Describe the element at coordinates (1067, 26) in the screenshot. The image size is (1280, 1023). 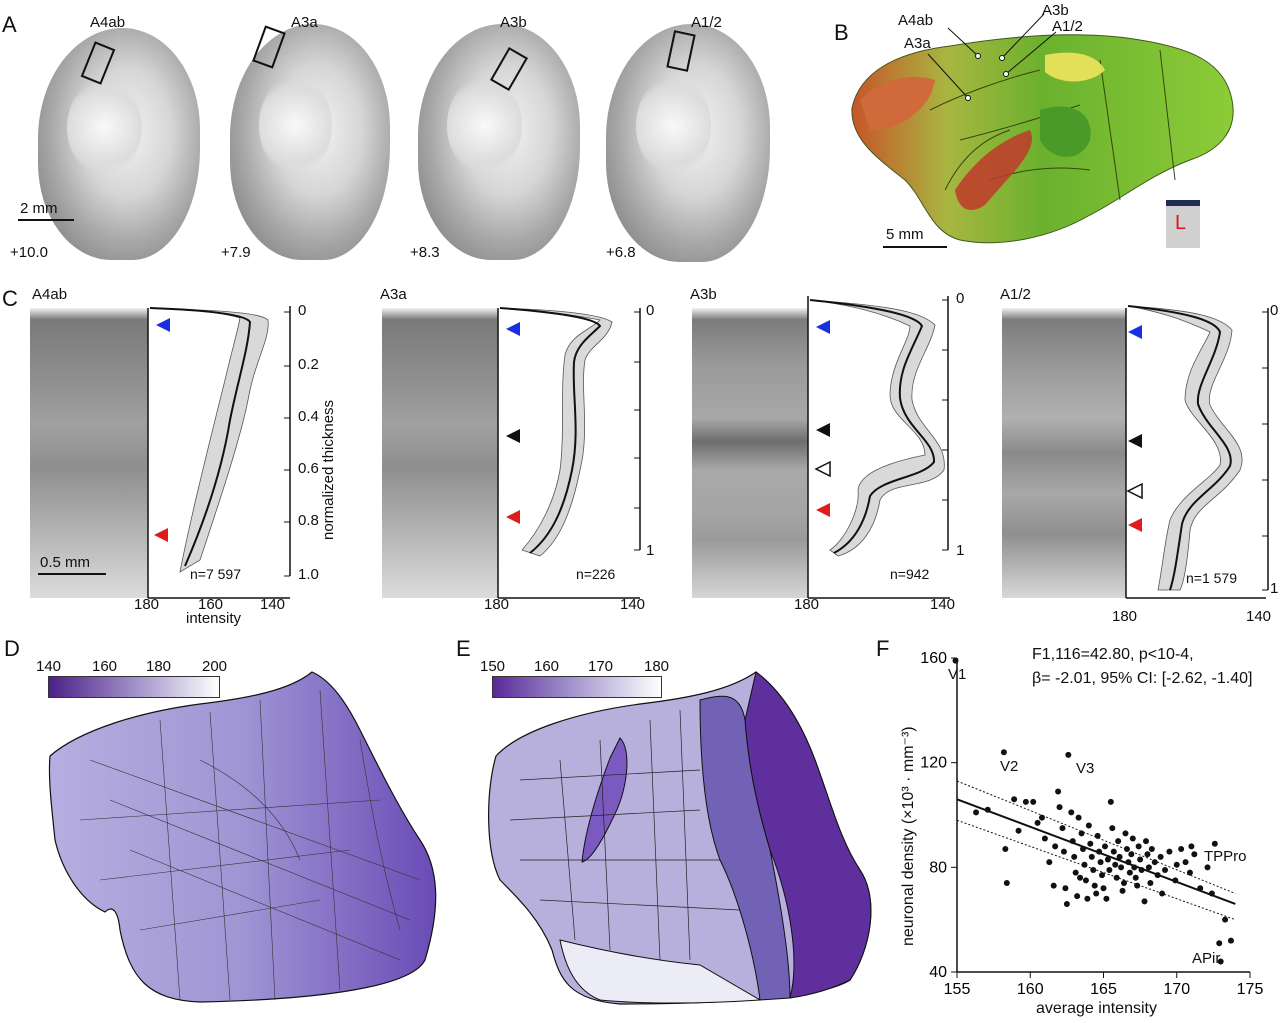
I see `b-label-a12: A1/2` at that location.